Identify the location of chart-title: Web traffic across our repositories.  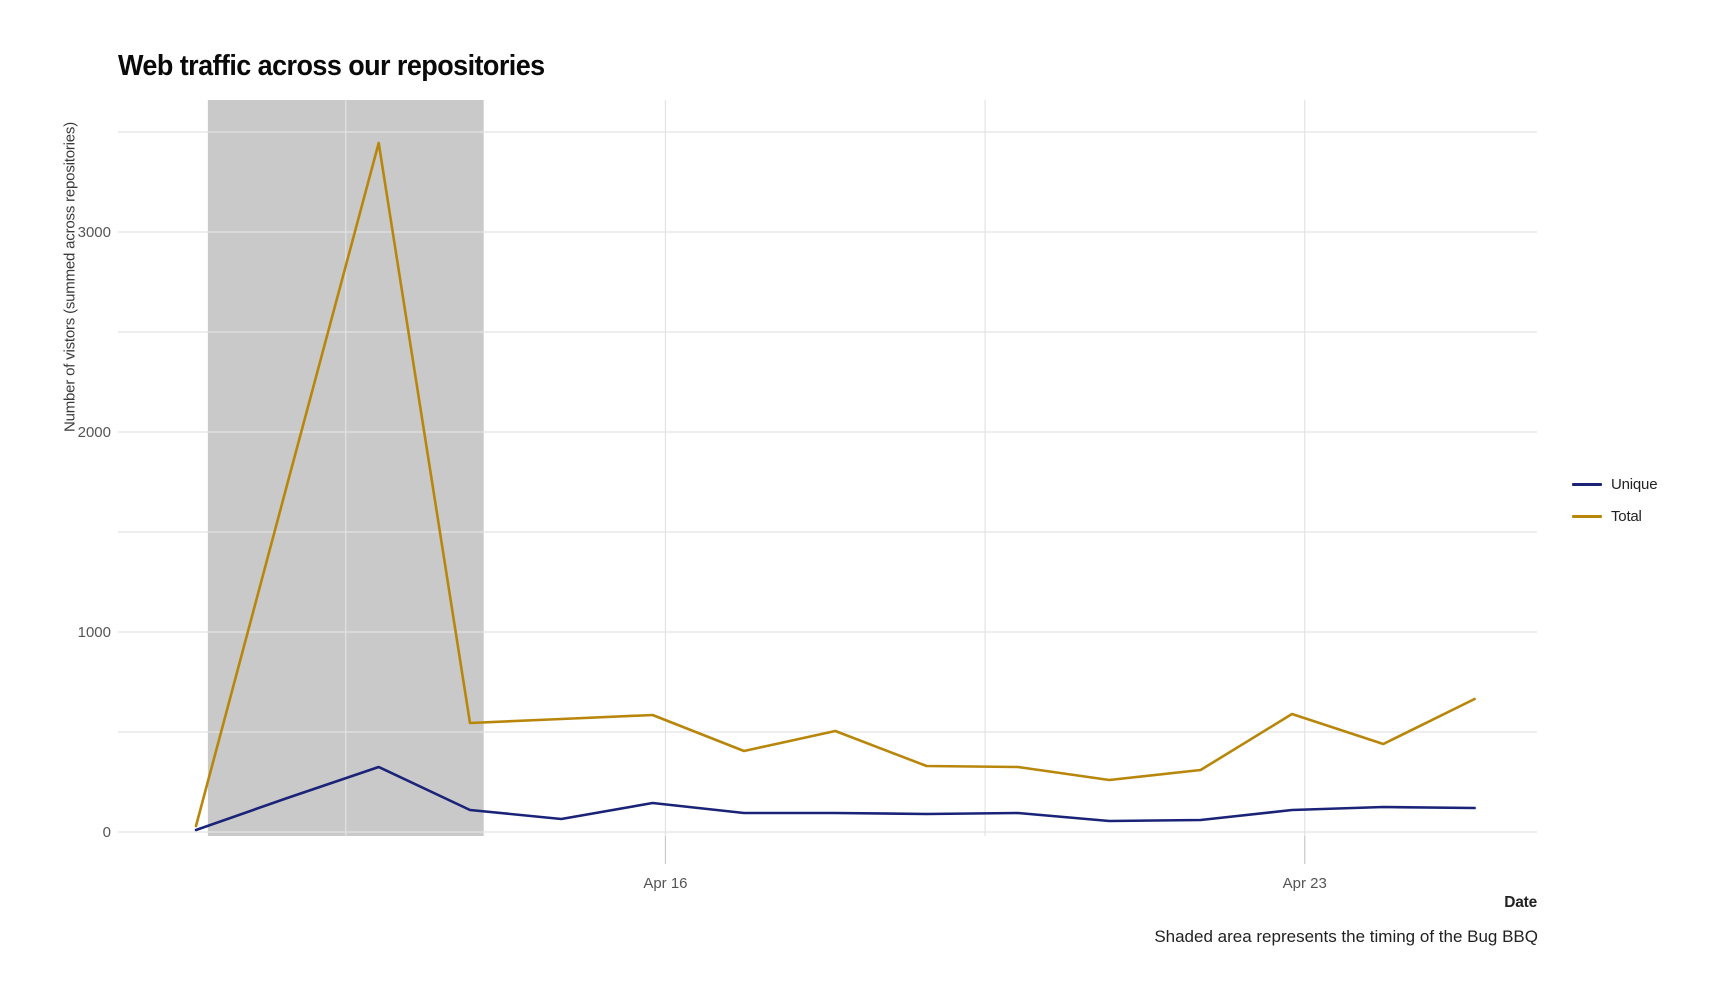
(331, 66).